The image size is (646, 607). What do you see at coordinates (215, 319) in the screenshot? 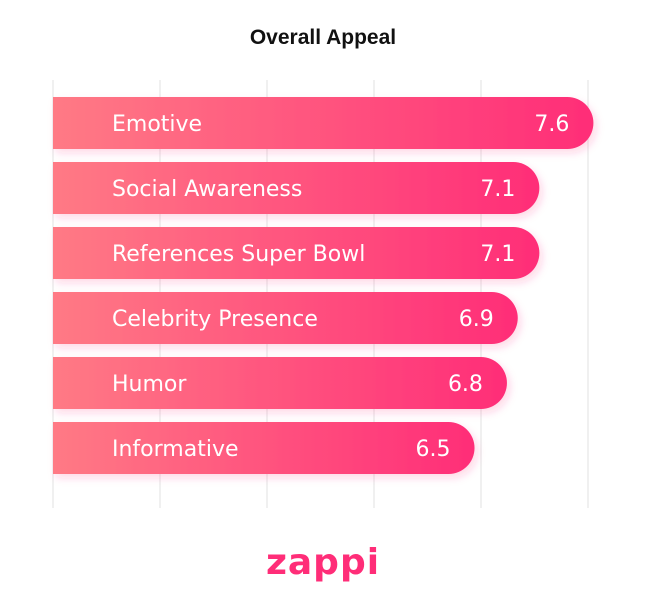
I see `bar-category-label: Celebrity Presence` at bounding box center [215, 319].